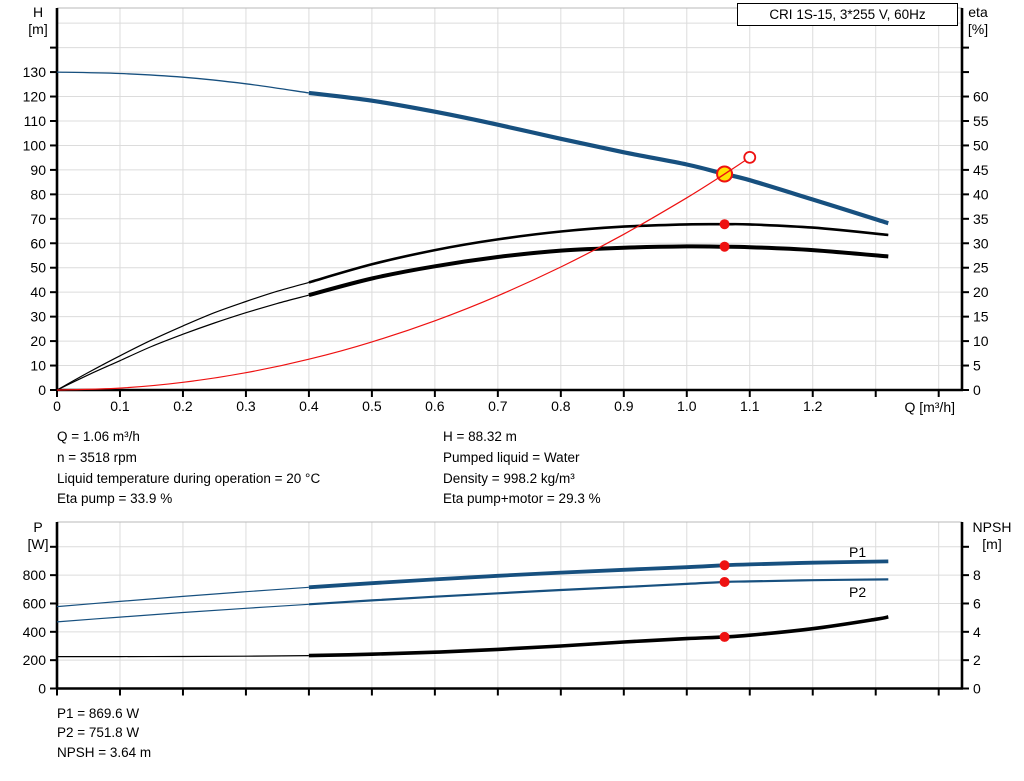 The width and height of the screenshot is (1024, 781). What do you see at coordinates (38, 243) in the screenshot?
I see `left-axis-tick-label: 60` at bounding box center [38, 243].